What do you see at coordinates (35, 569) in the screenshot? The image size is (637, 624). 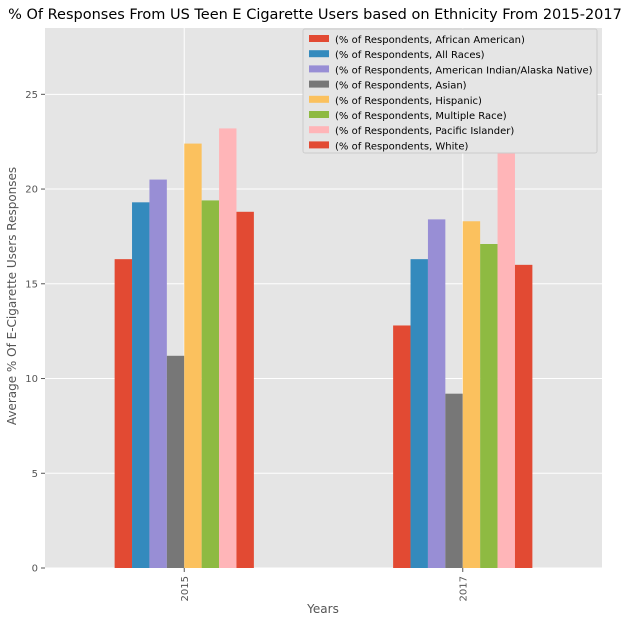 I see `y-tick-label: 0` at bounding box center [35, 569].